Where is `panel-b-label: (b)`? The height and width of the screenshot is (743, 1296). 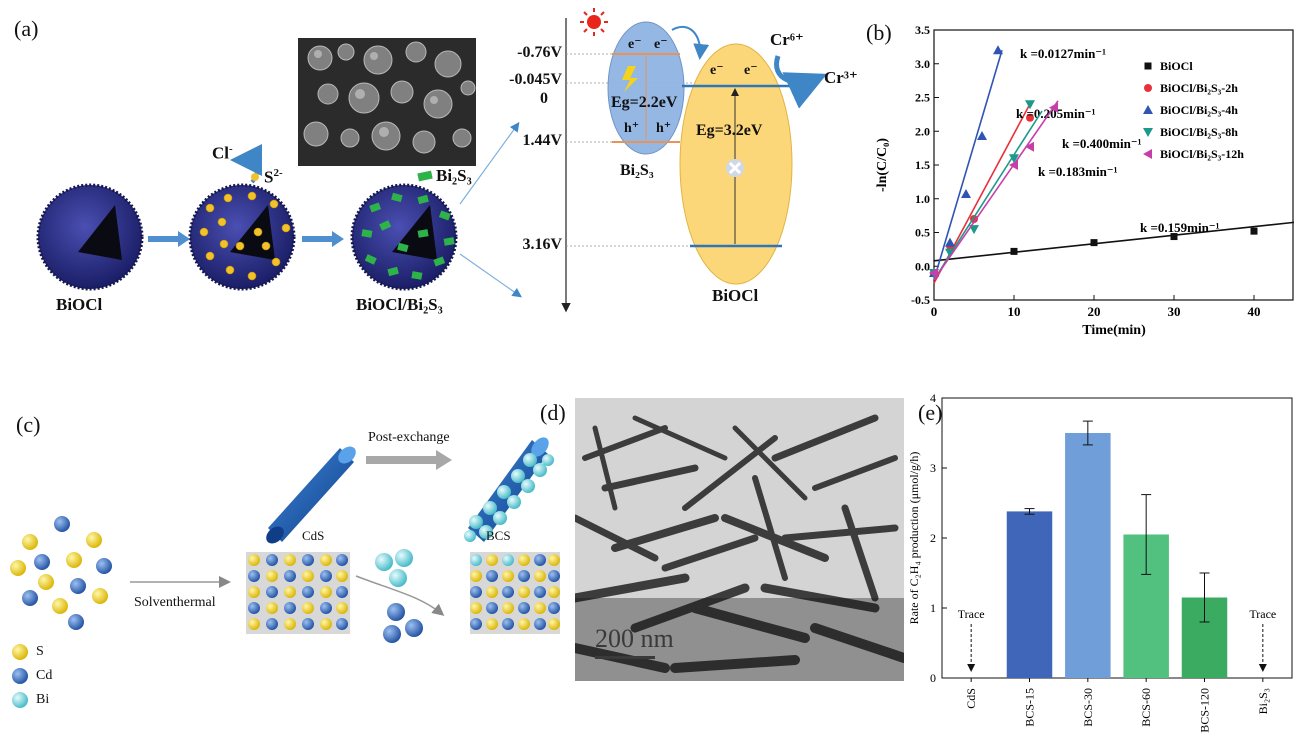
panel-b-label: (b) is located at coordinates (879, 32).